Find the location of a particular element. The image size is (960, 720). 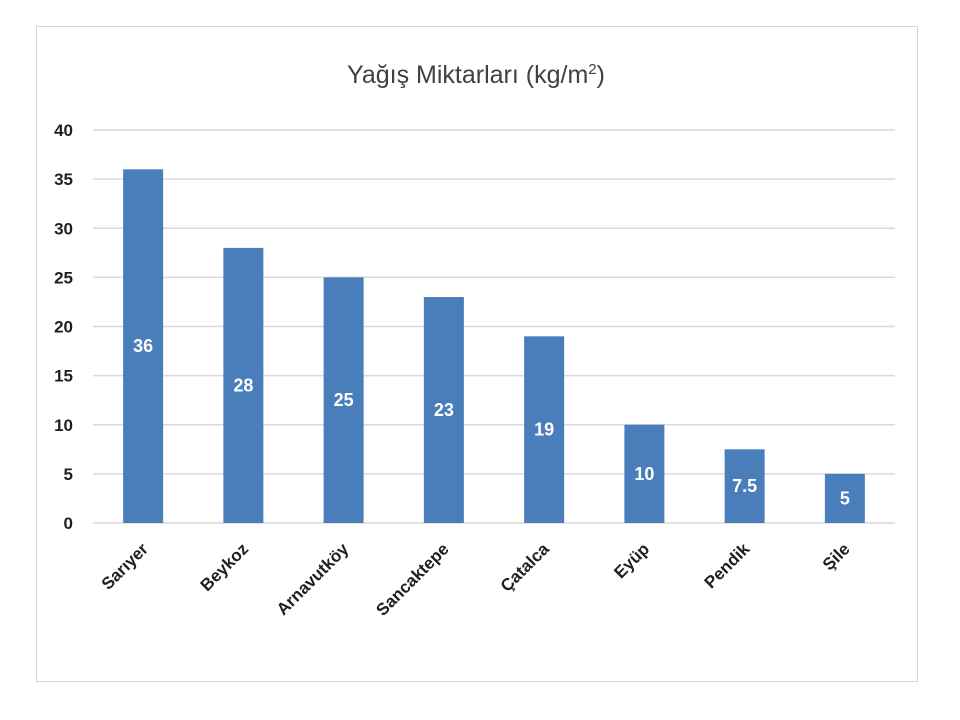

y-tick-label: 0 is located at coordinates (68, 523).